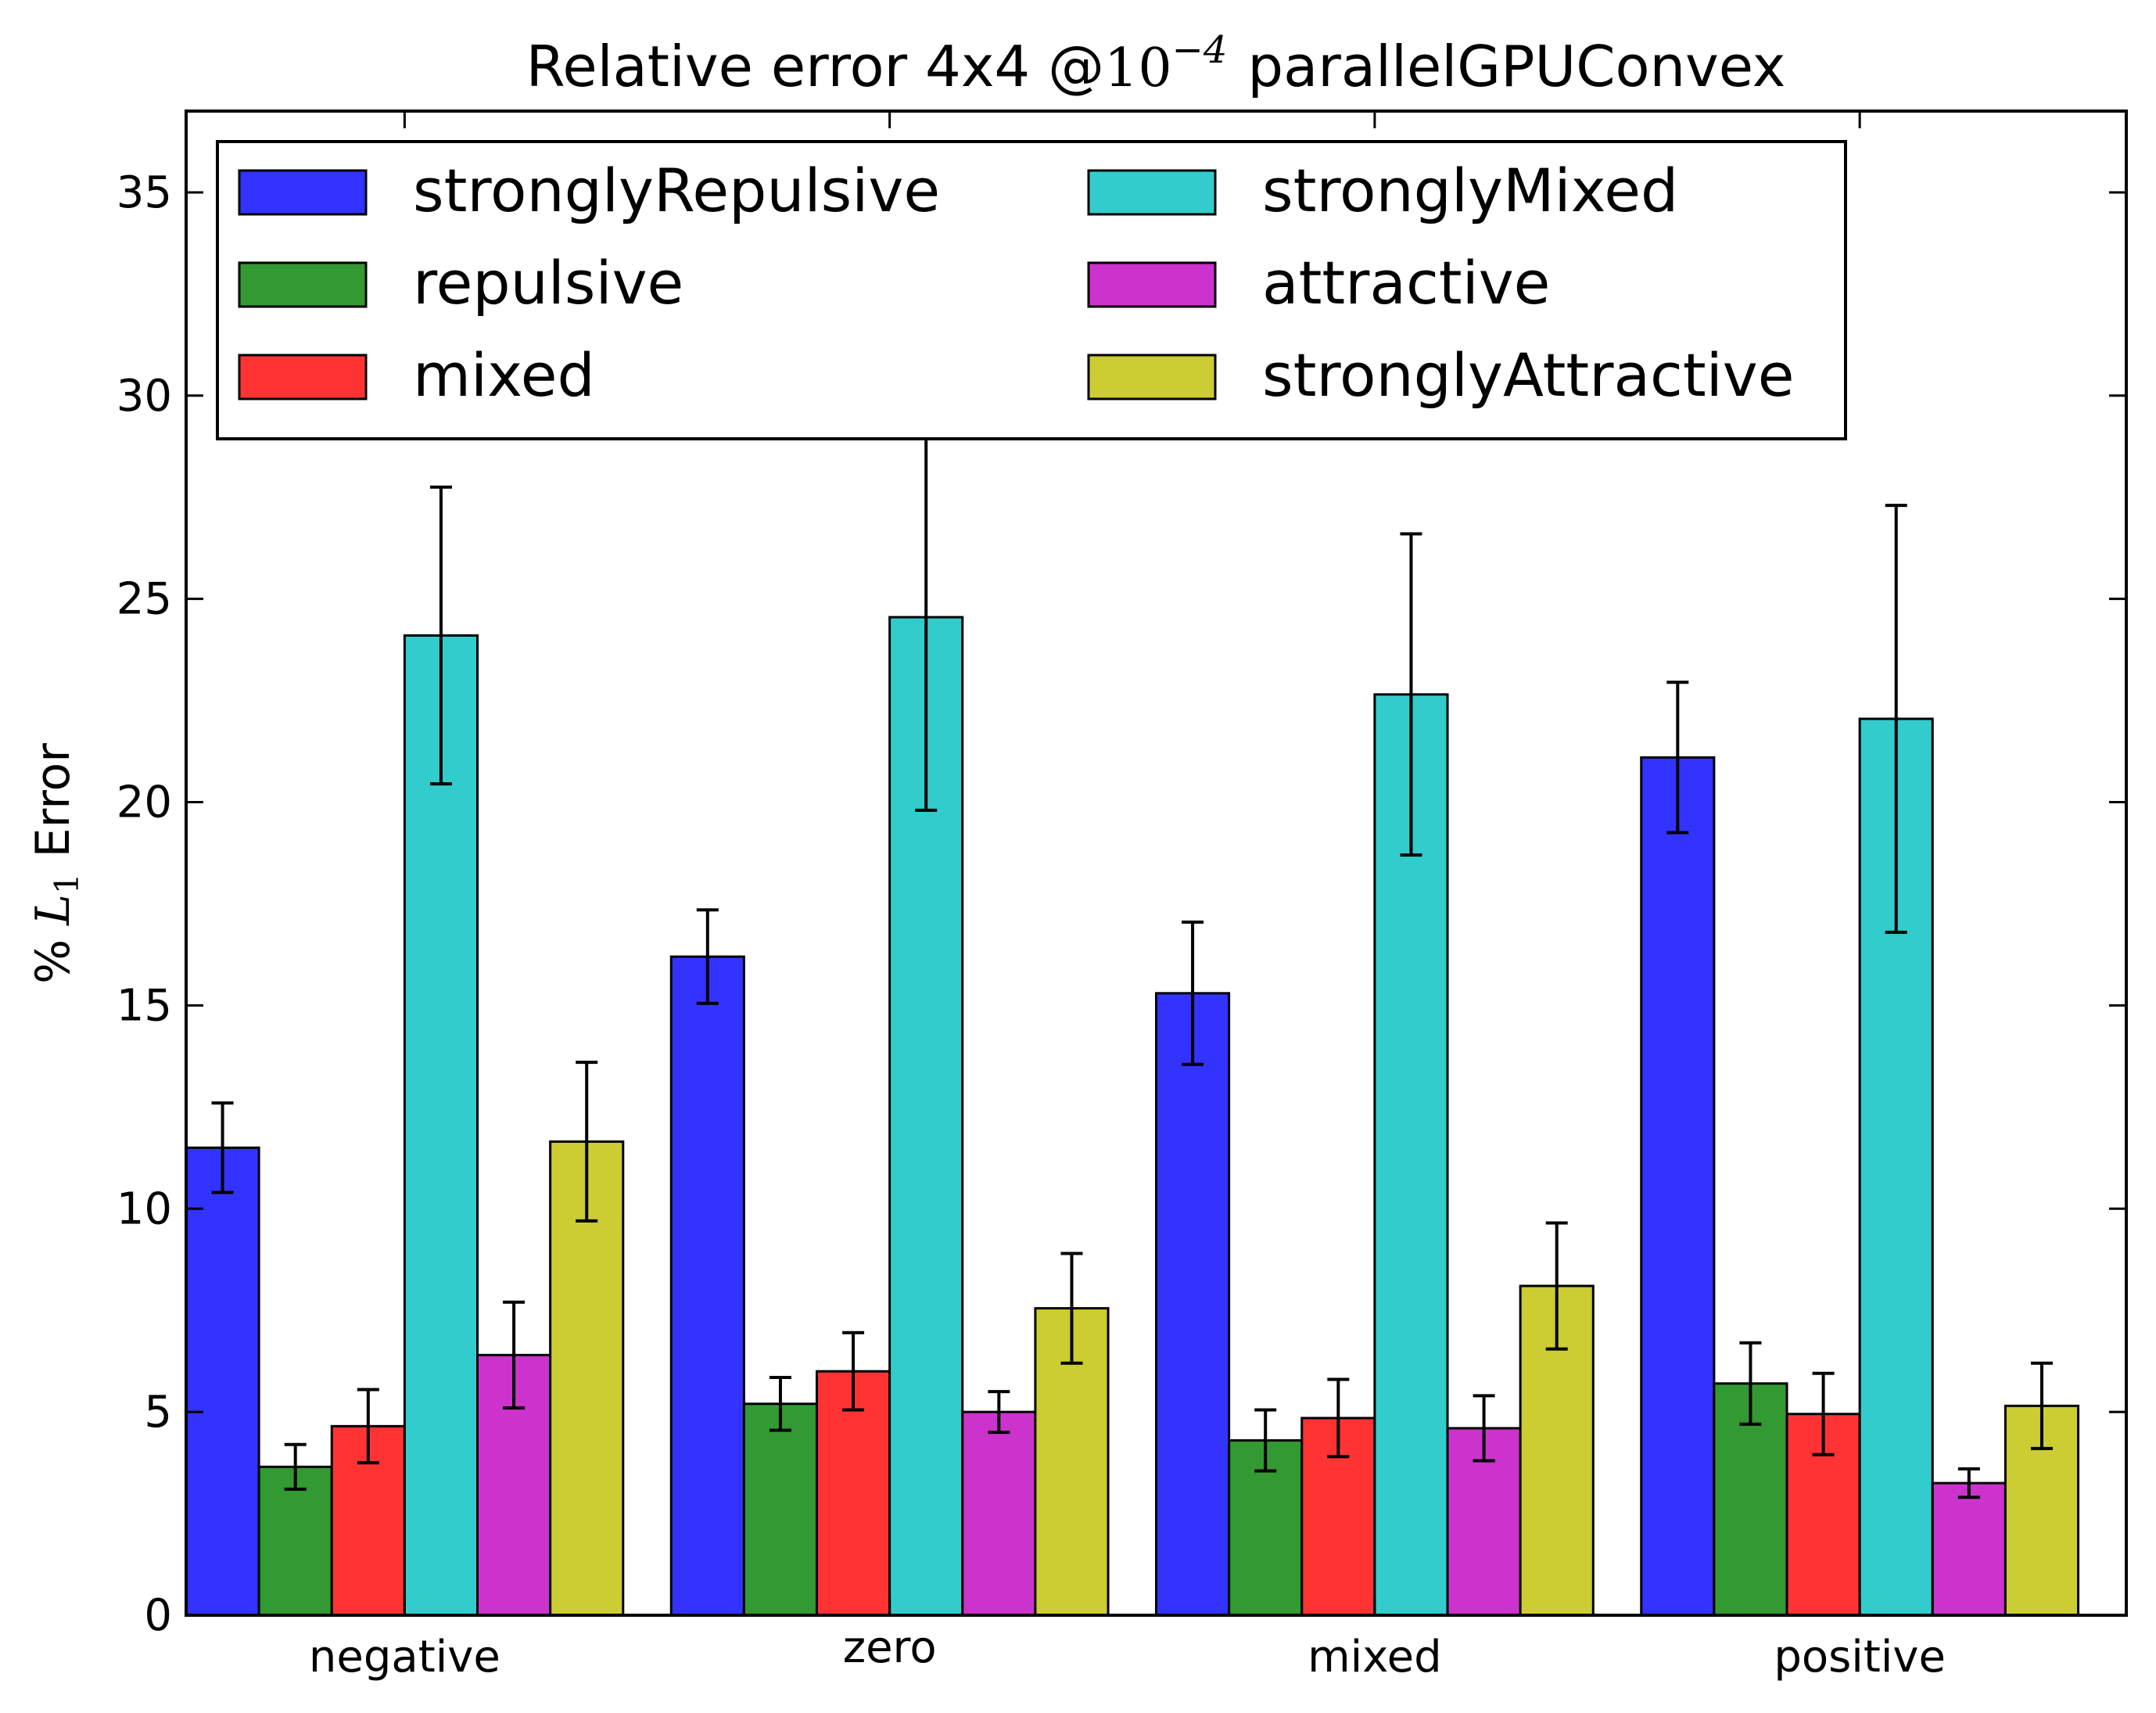  What do you see at coordinates (1411, 694) in the screenshot?
I see `error-bar-stronglyMixed-mixed` at bounding box center [1411, 694].